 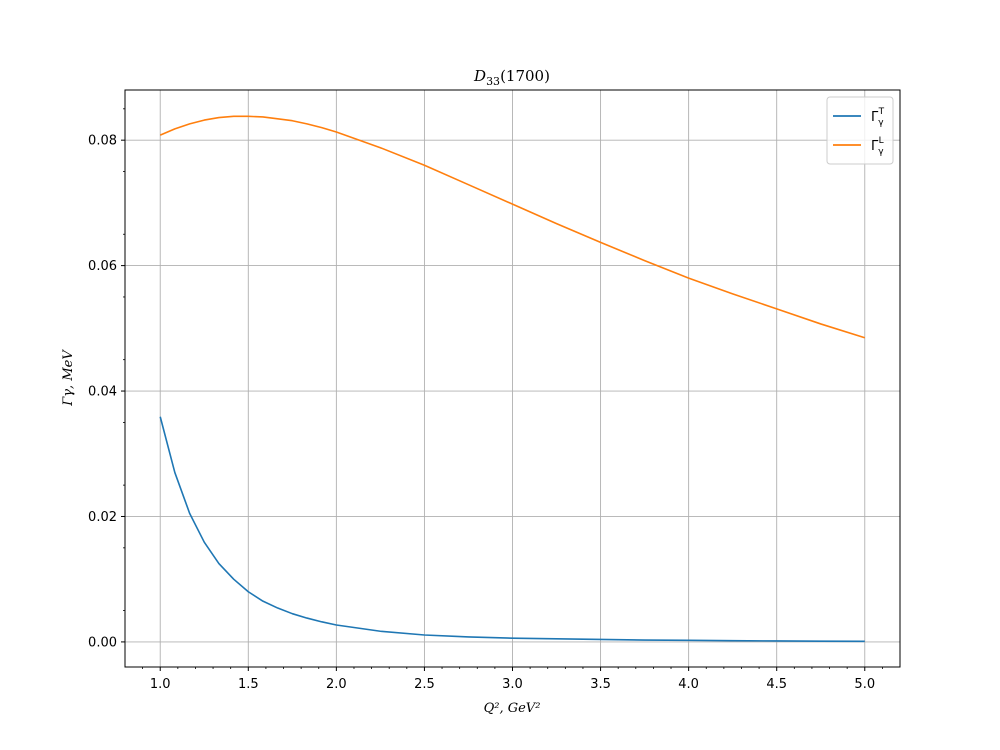 I want to click on y-tick-label: 0.02, so click(x=102, y=517).